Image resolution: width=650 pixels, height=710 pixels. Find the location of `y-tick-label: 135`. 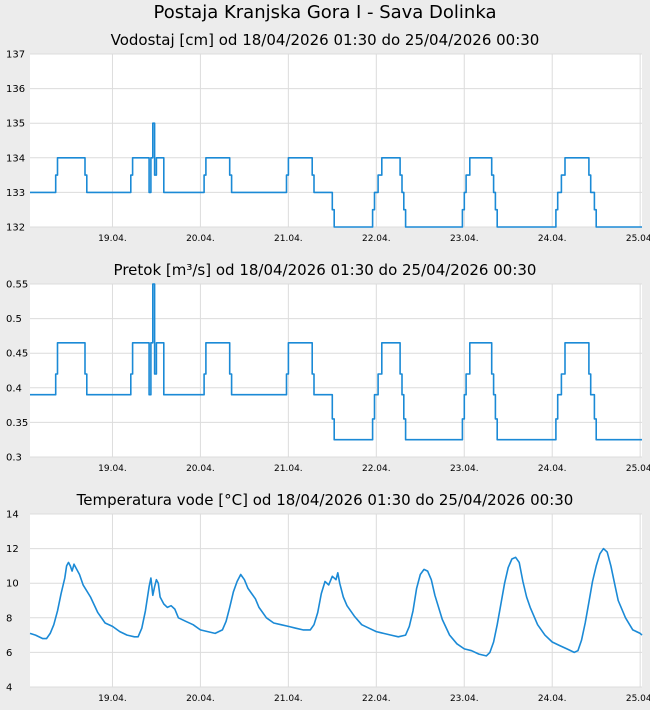

y-tick-label: 135 is located at coordinates (15, 124).